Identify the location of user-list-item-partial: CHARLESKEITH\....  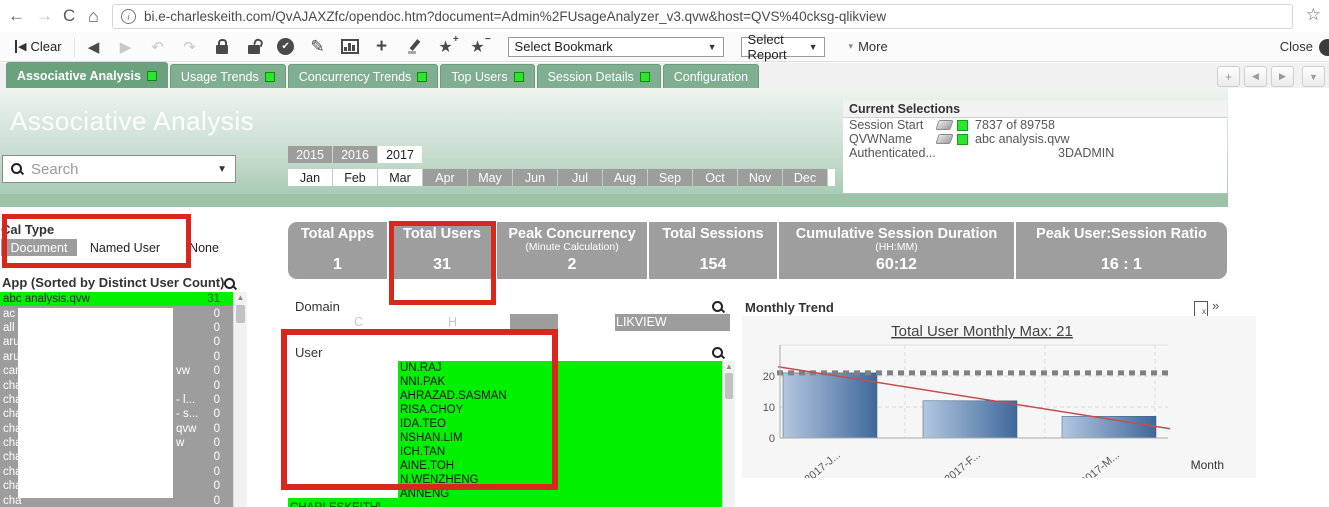
(505, 504).